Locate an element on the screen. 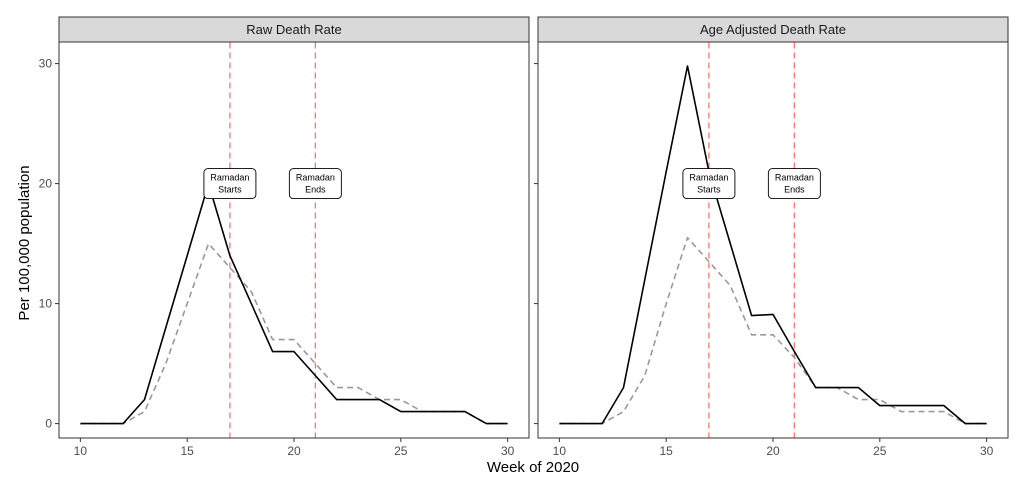  panel-strip is located at coordinates (294, 29).